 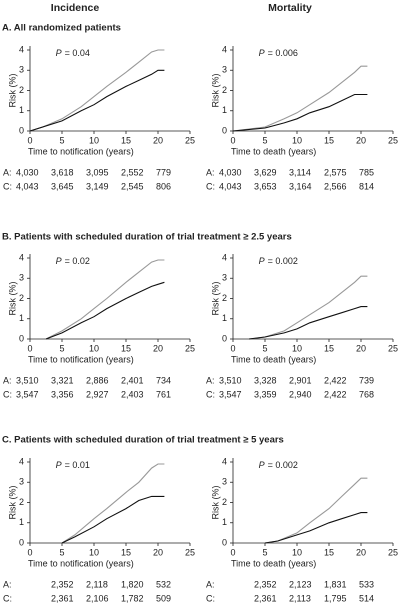 What do you see at coordinates (278, 53) in the screenshot?
I see `p-value: P = 0.006` at bounding box center [278, 53].